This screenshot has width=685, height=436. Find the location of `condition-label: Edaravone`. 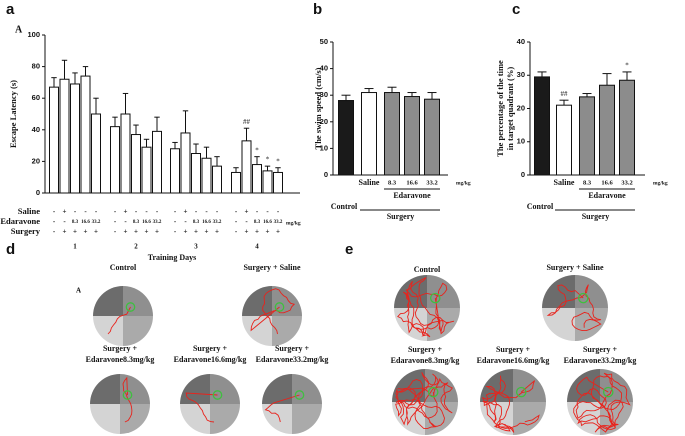

condition-label: Edaravone is located at coordinates (20, 221).